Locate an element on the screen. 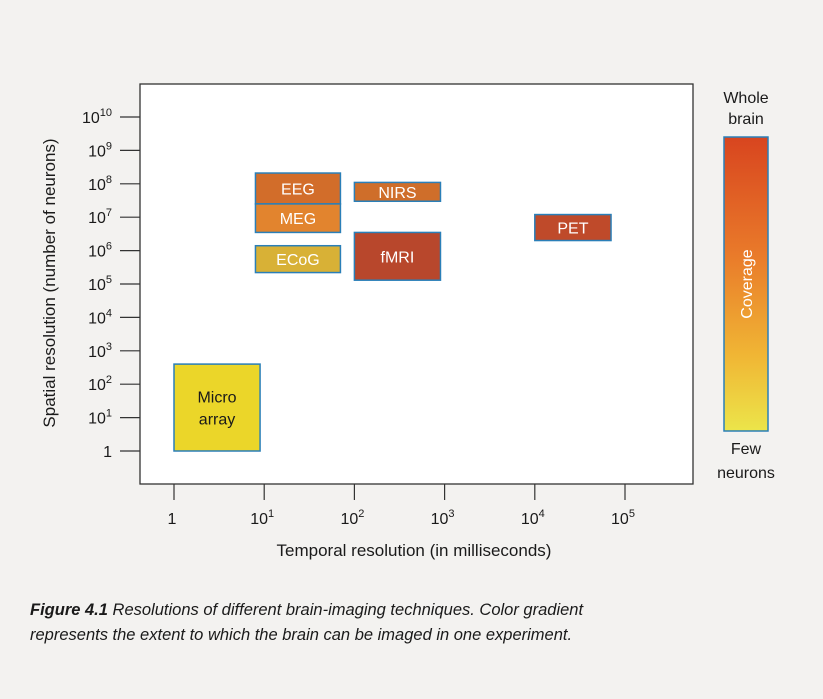 The width and height of the screenshot is (823, 699). x-tick-label: 10¹ is located at coordinates (262, 518).